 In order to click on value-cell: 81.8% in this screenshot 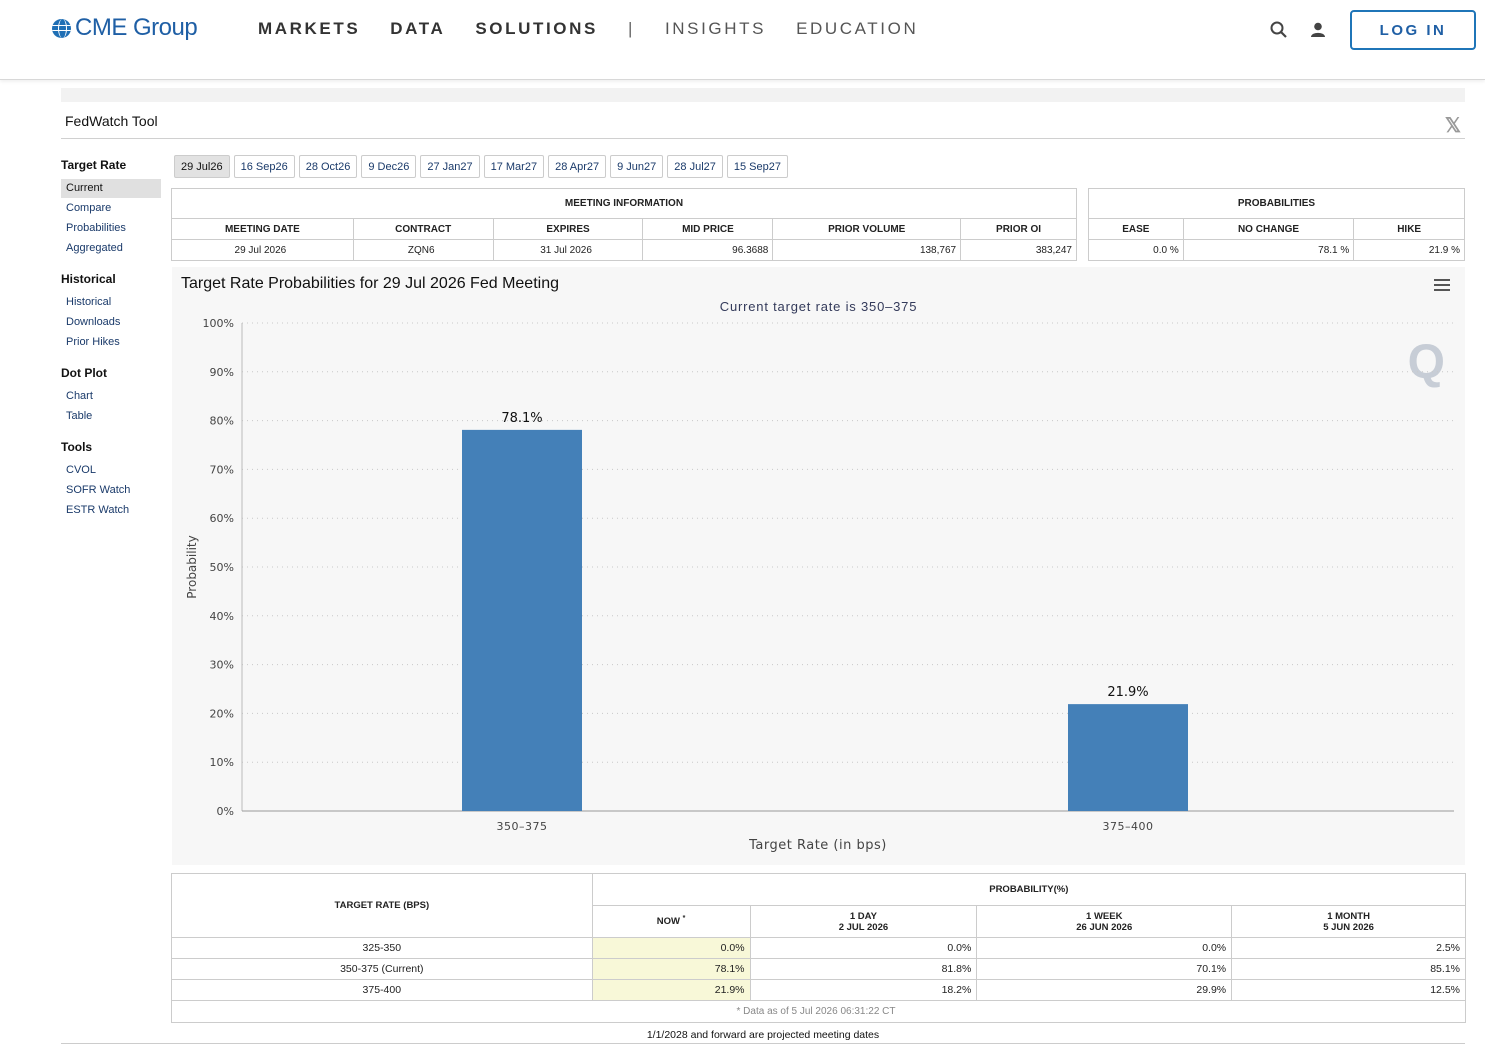, I will do `click(863, 969)`.